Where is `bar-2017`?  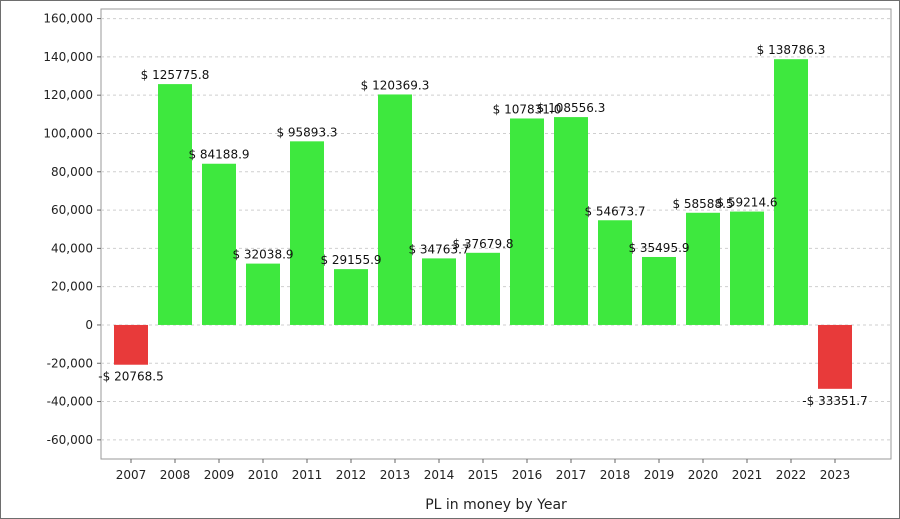
bar-2017 is located at coordinates (571, 221).